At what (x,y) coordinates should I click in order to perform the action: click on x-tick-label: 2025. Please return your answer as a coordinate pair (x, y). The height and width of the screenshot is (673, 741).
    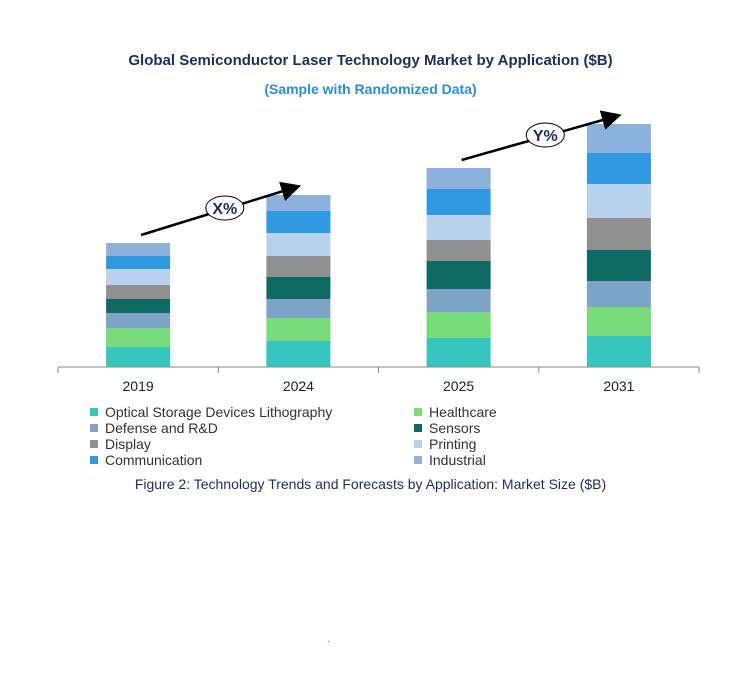
    Looking at the image, I should click on (458, 386).